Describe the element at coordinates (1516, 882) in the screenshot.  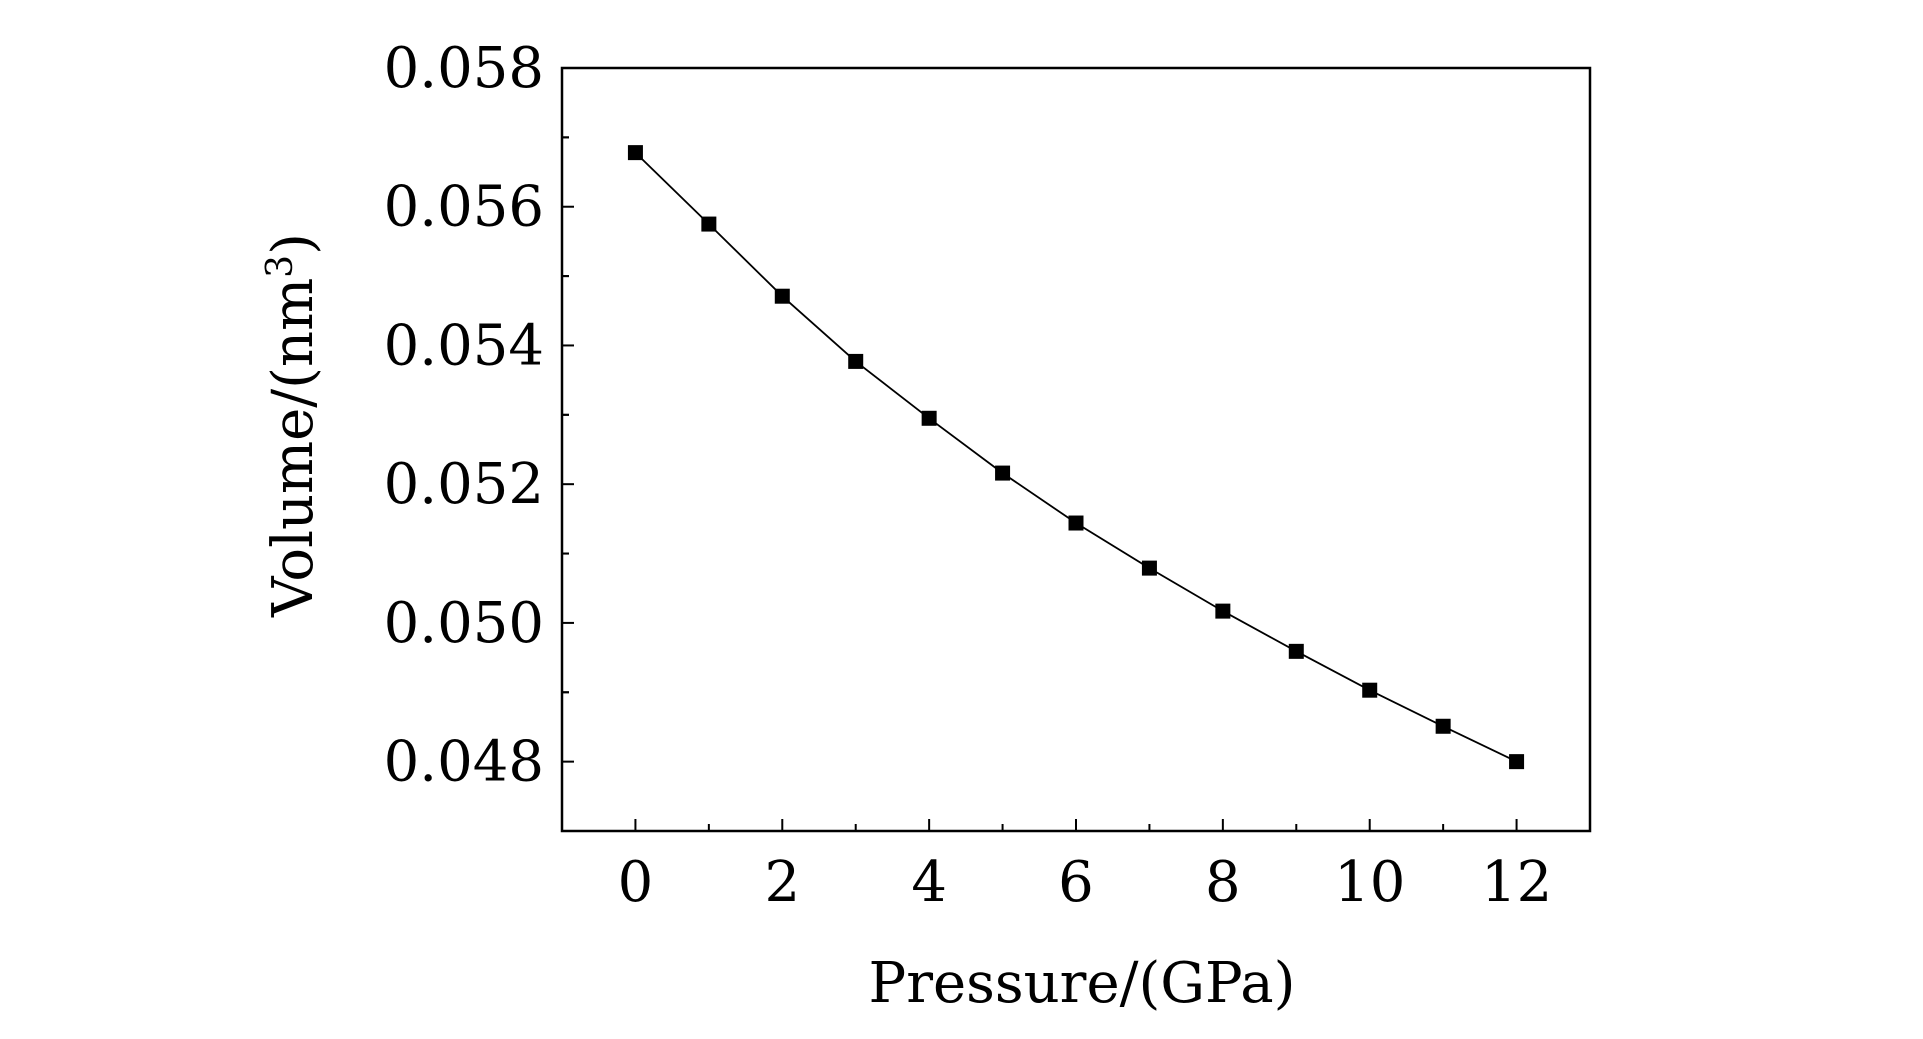
I see `x-tick-label: 12` at that location.